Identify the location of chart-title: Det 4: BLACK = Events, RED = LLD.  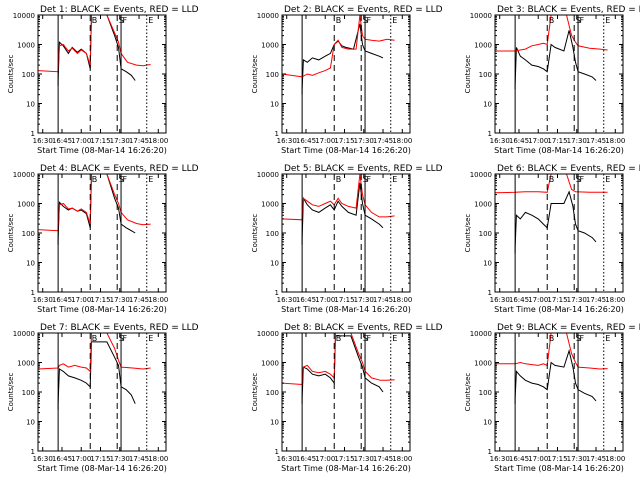
(119, 169).